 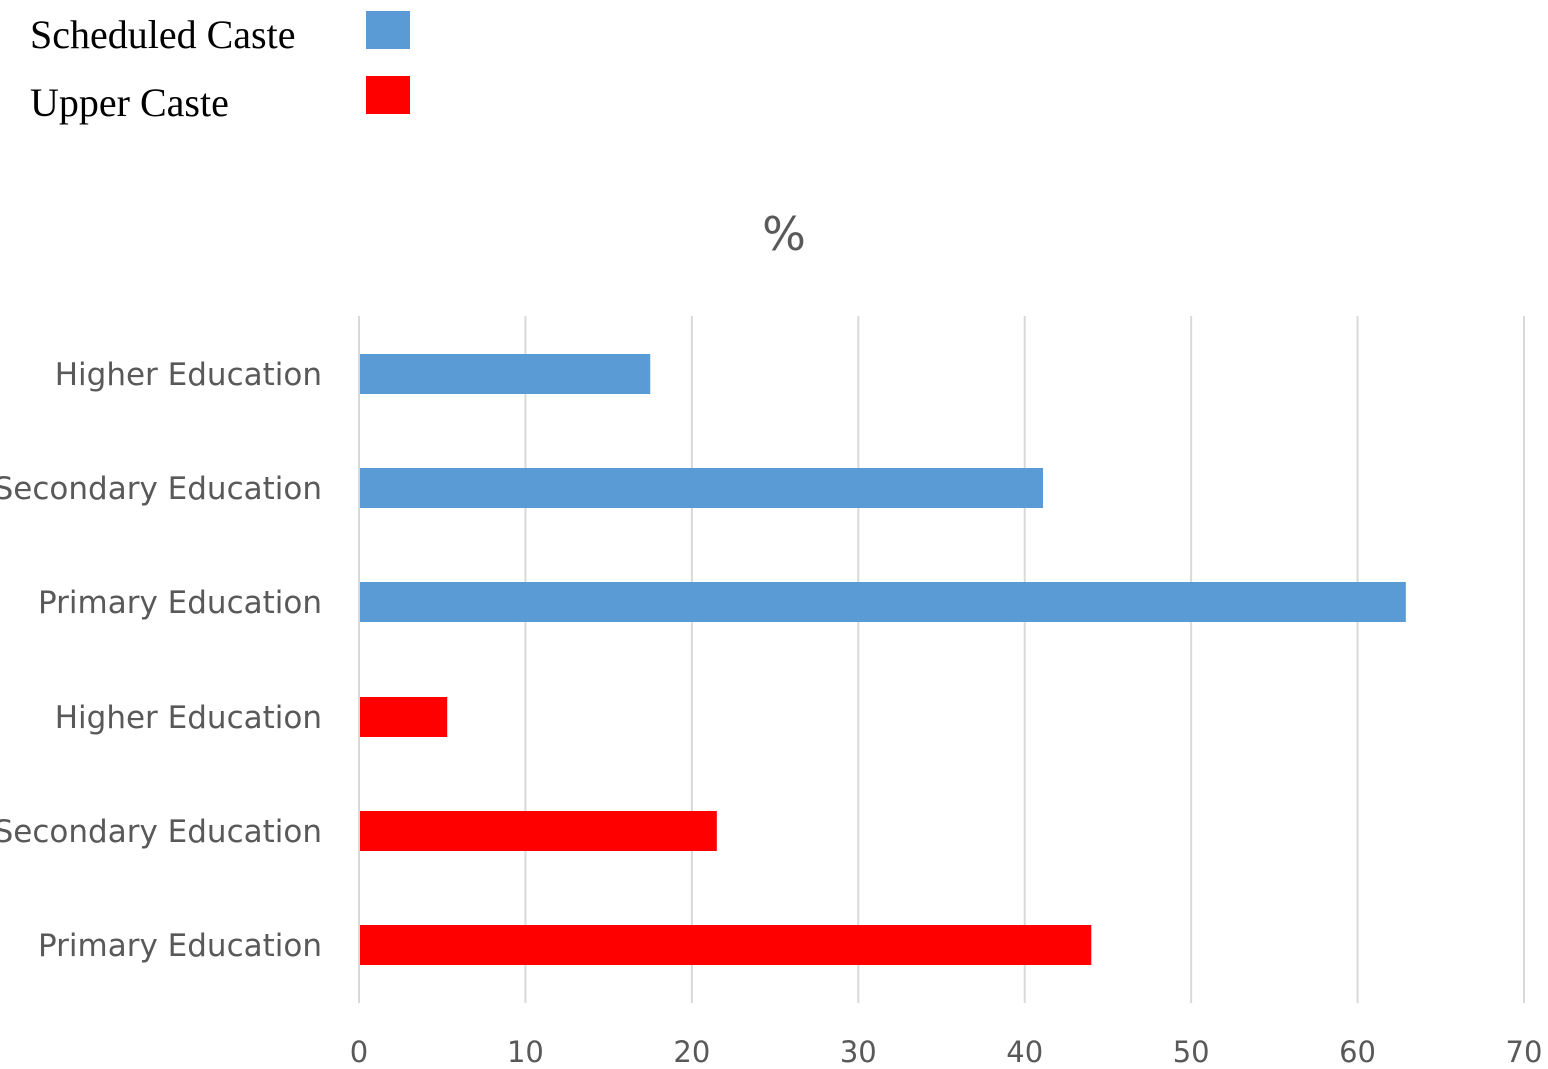 What do you see at coordinates (404, 717) in the screenshot?
I see `bar-upper-caste-higher-education` at bounding box center [404, 717].